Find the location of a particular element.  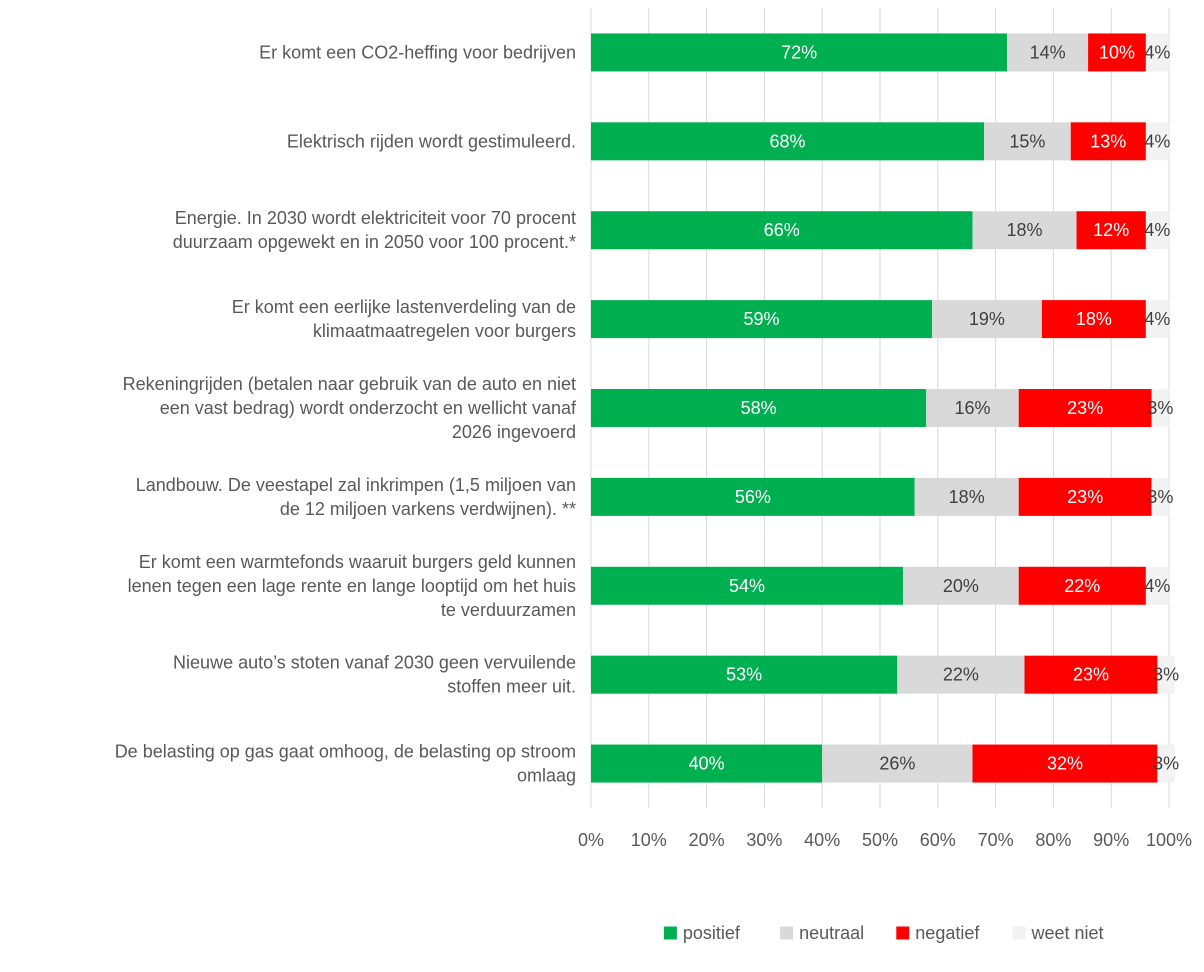

x-tick-label: 0% is located at coordinates (591, 840).